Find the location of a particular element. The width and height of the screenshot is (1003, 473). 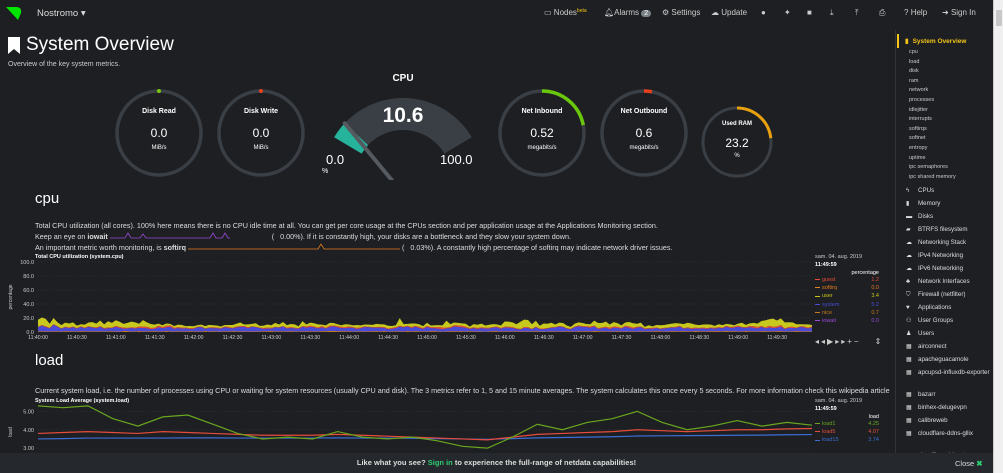

sidebar-item-binhex-delugevpn: ▦ binhex-delugevpn is located at coordinates (948, 408).